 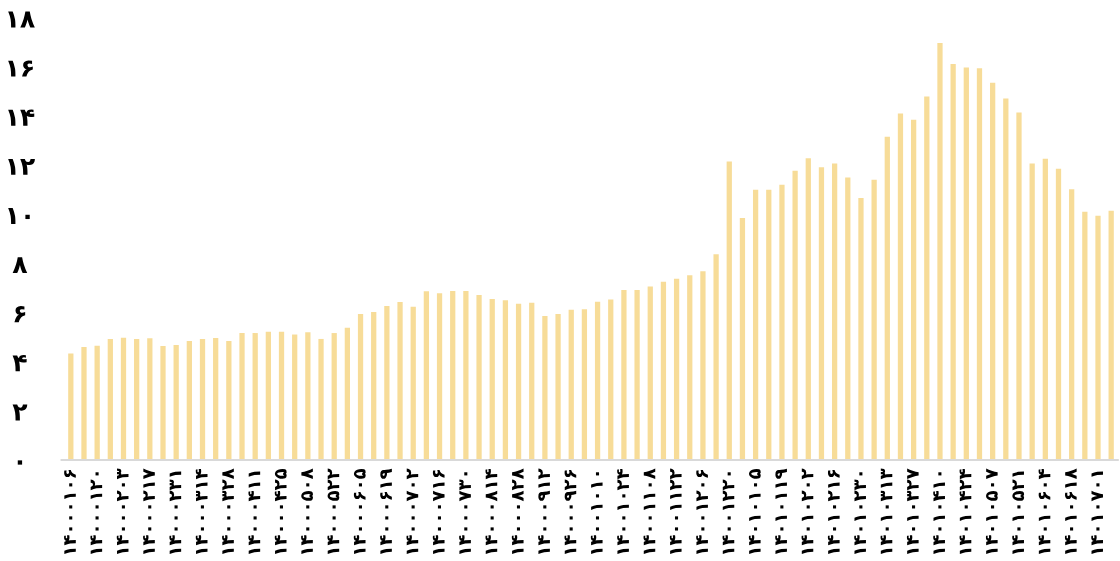 What do you see at coordinates (70, 512) in the screenshot?
I see `x-tick-label: ۱۴۰۰۰۱۰۶` at bounding box center [70, 512].